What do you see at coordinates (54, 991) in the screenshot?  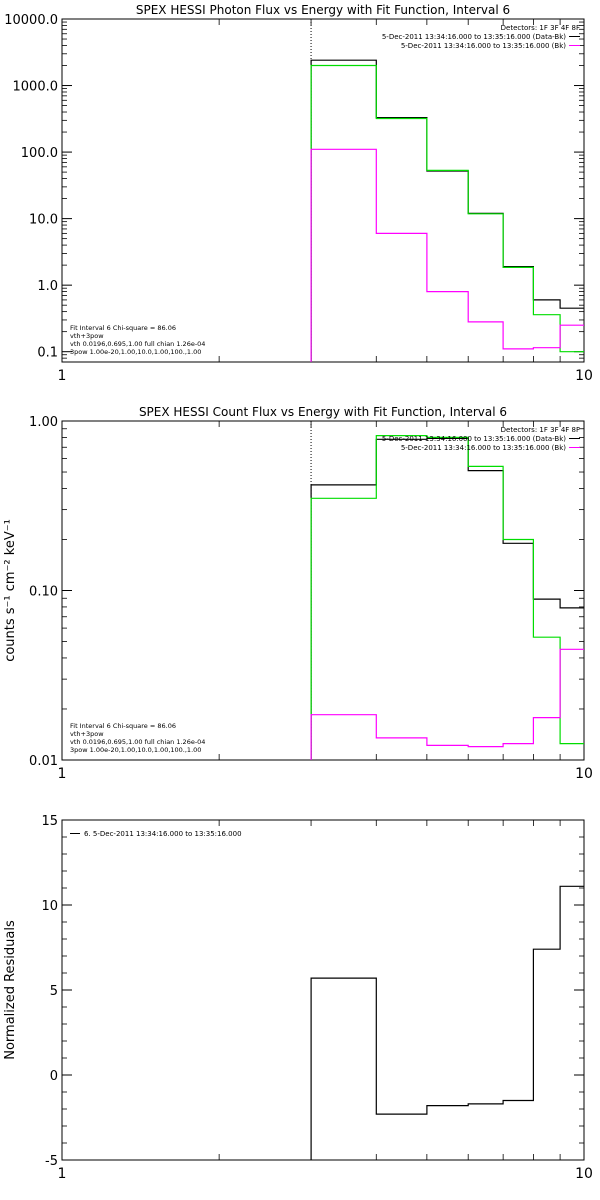 I see `y-tick-label: 5` at bounding box center [54, 991].